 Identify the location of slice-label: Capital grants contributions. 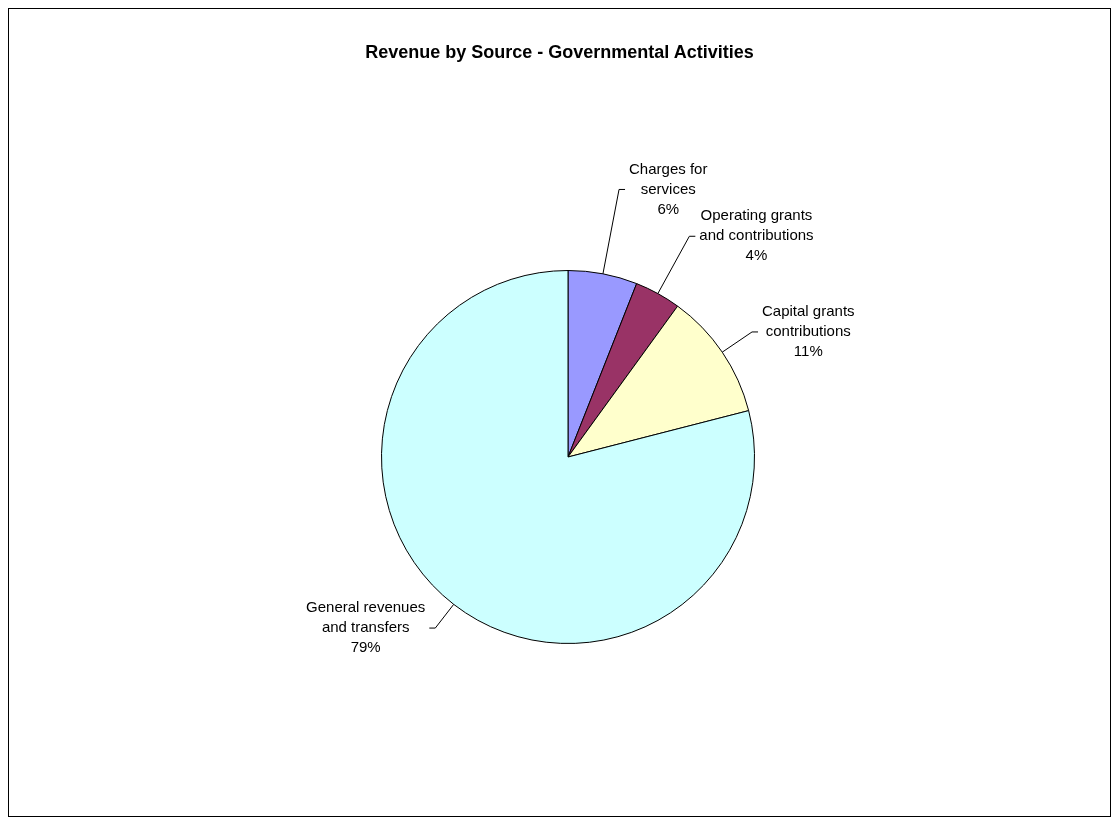
(808, 321).